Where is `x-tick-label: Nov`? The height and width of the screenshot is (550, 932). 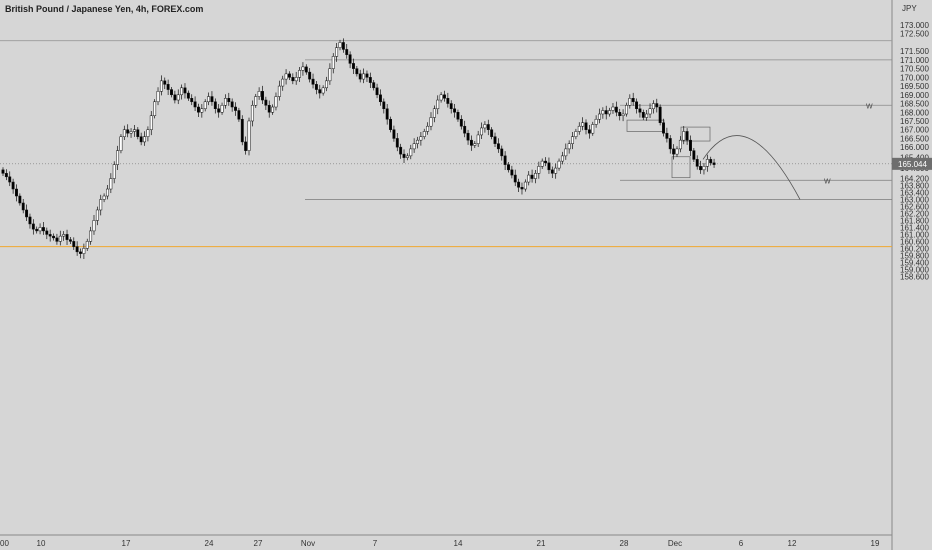 x-tick-label: Nov is located at coordinates (308, 543).